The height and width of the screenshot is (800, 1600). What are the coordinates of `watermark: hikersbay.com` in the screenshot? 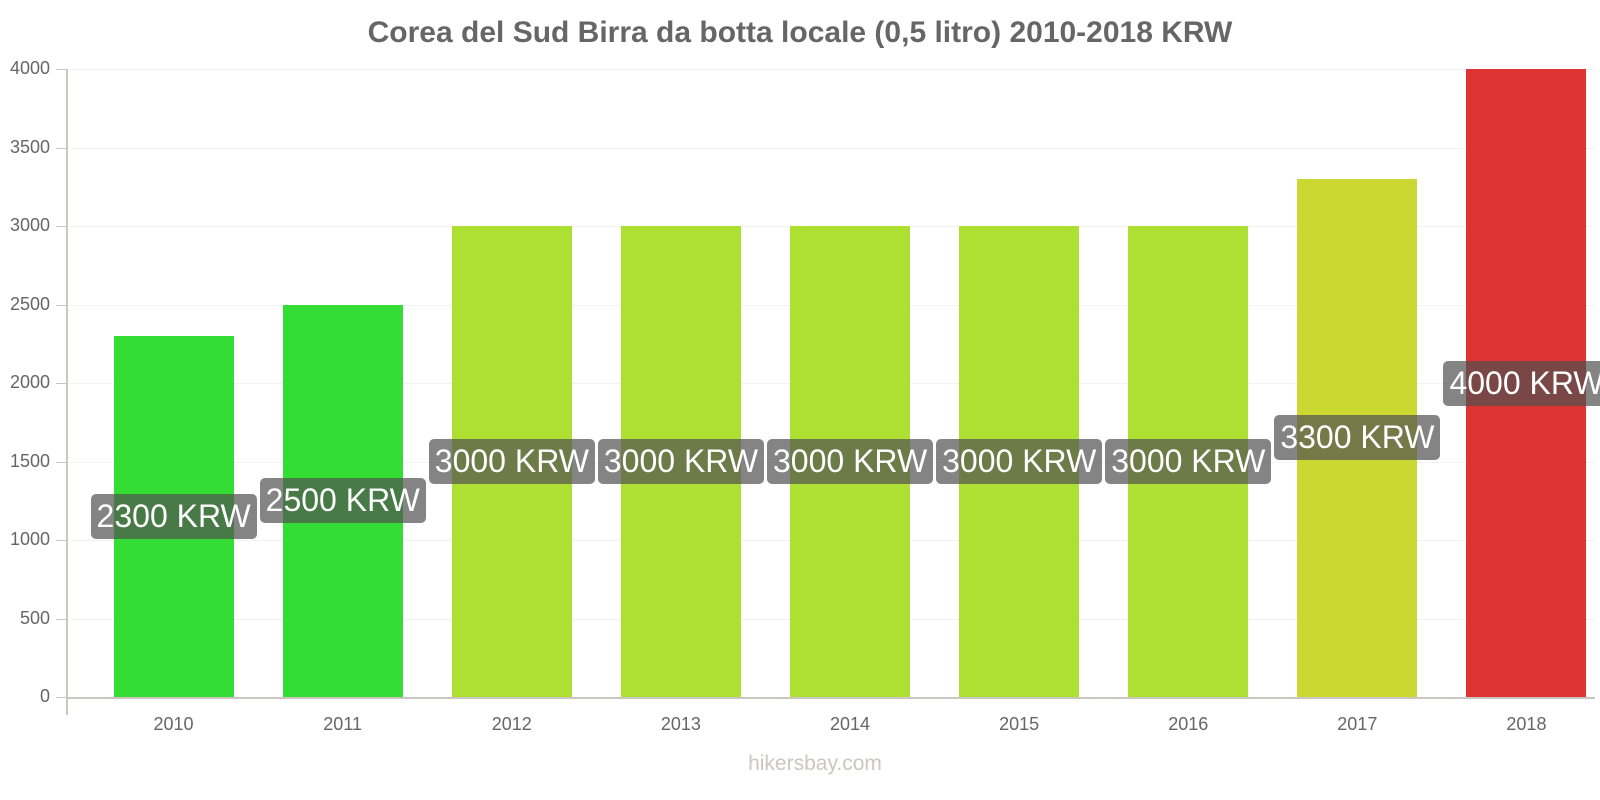 It's located at (815, 763).